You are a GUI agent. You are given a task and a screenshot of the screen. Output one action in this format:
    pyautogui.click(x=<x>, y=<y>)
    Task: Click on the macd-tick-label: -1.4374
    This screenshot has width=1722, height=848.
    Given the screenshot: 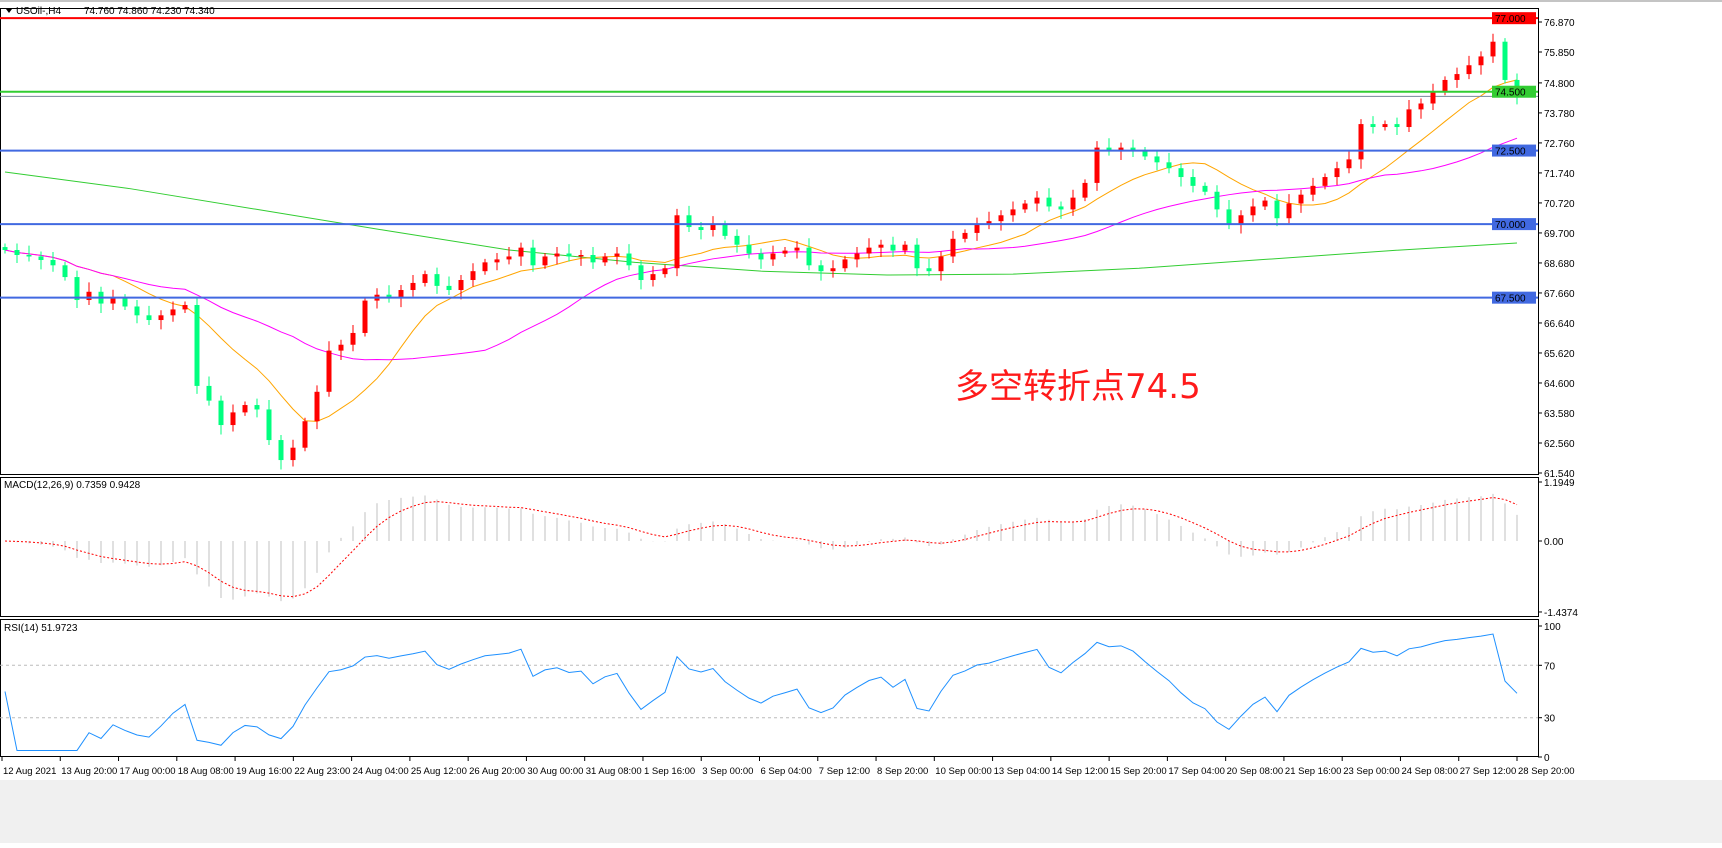 What is the action you would take?
    pyautogui.click(x=1561, y=613)
    